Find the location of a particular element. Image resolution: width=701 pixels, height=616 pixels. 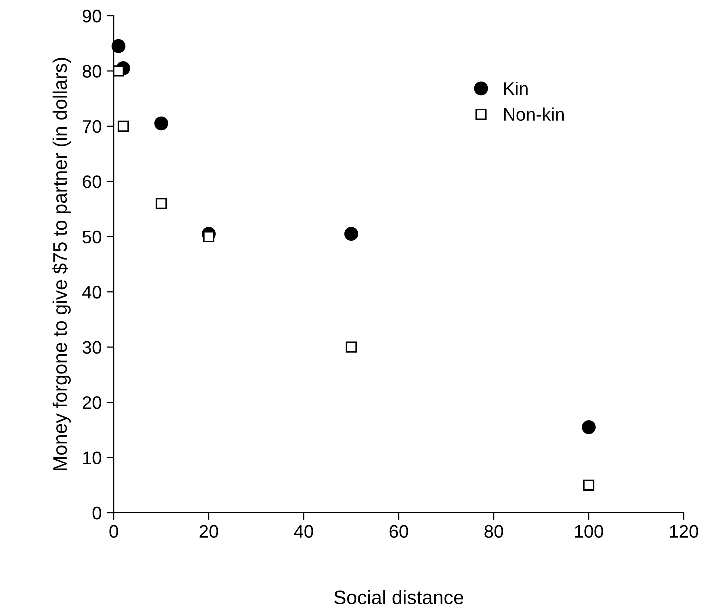

legend-label: Non-kin is located at coordinates (534, 115).